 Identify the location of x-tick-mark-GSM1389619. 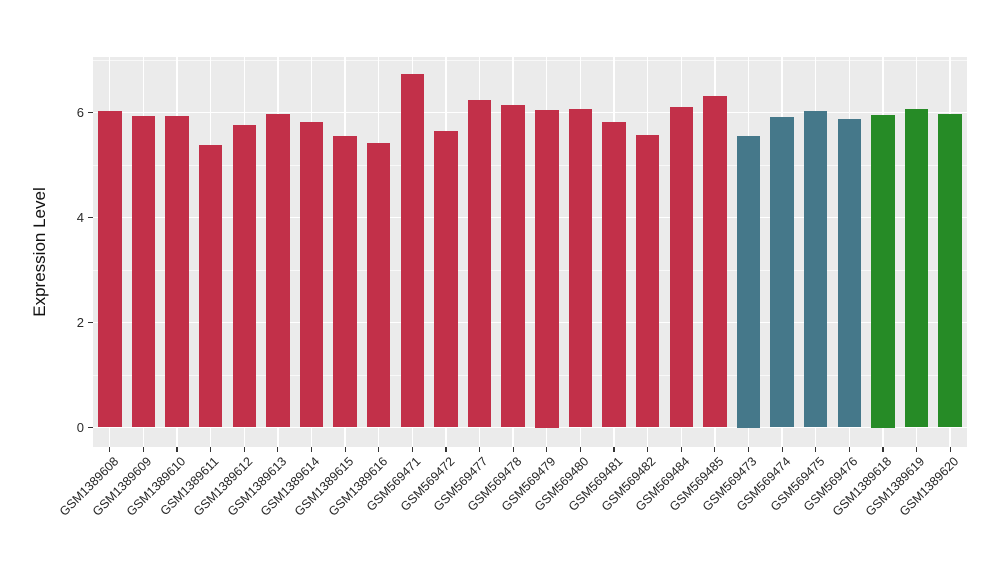
(916, 449).